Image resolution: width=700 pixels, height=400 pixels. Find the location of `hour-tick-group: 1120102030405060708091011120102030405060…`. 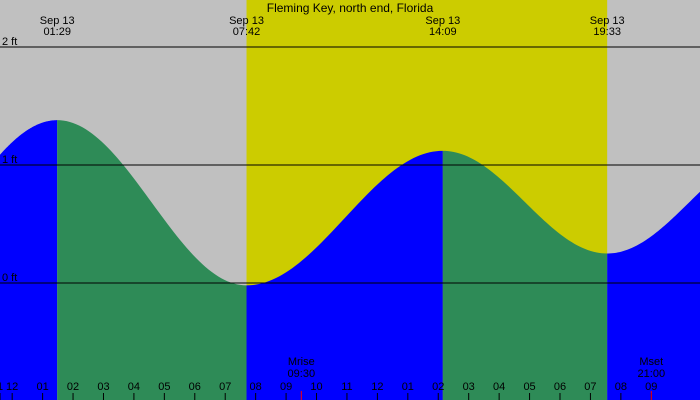

hour-tick-group: 1120102030405060708091011120102030405060… is located at coordinates (328, 390).